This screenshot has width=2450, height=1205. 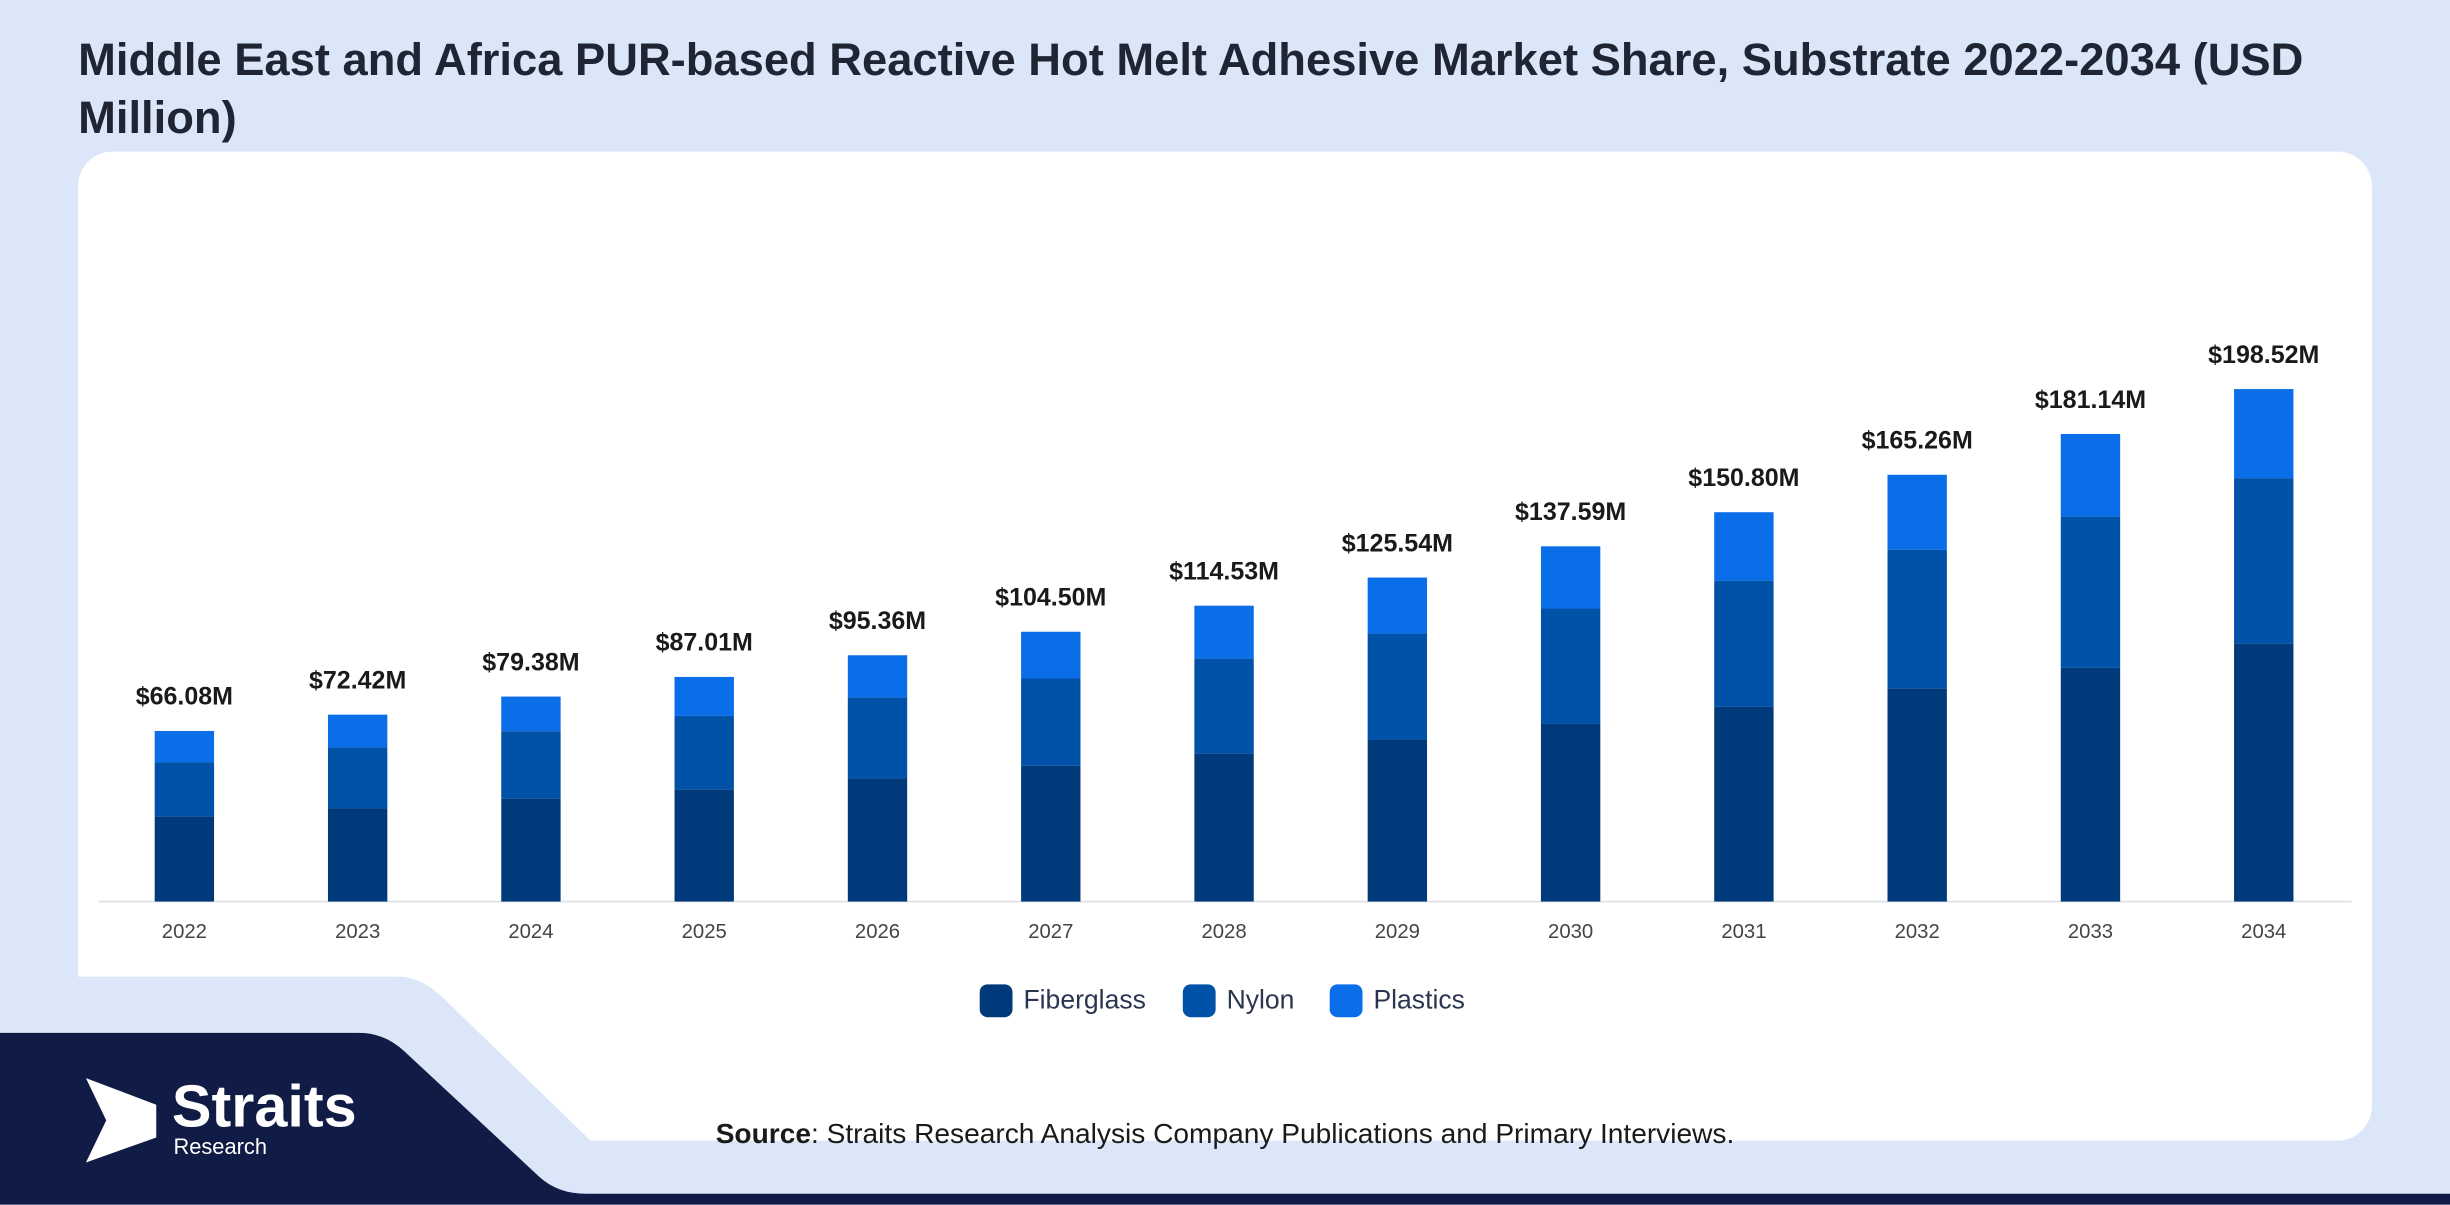 What do you see at coordinates (1418, 1000) in the screenshot?
I see `legend-label: Plastics` at bounding box center [1418, 1000].